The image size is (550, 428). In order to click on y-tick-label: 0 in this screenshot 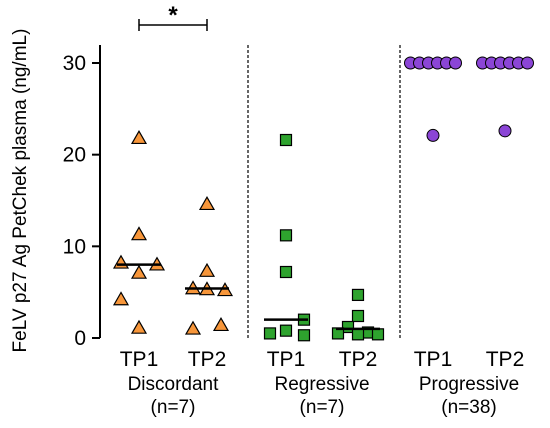, I will do `click(80, 338)`.